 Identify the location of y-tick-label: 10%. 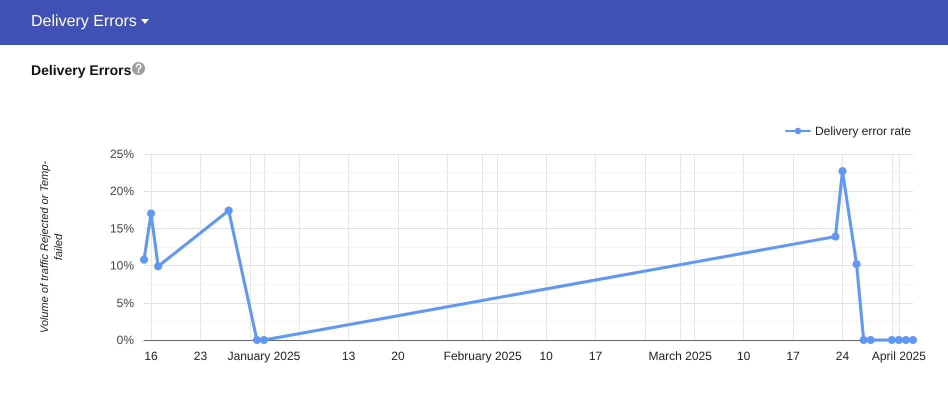
(122, 265).